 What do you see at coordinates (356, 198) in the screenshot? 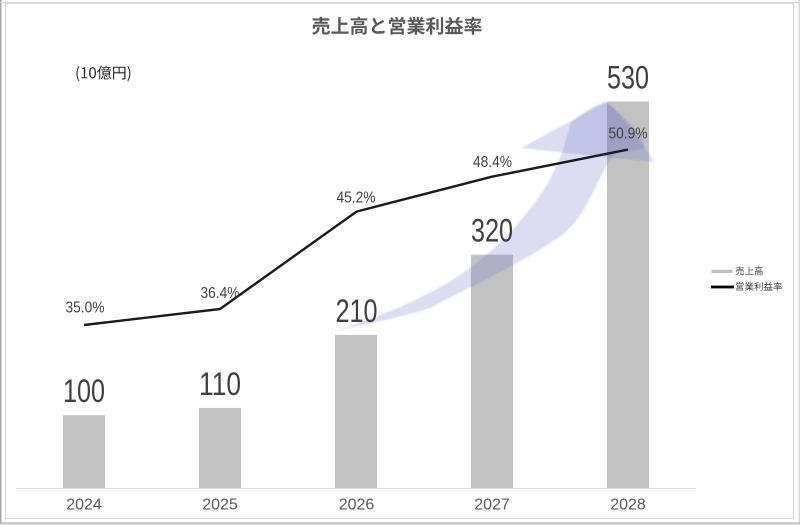
I see `svg-text: 45.2%` at bounding box center [356, 198].